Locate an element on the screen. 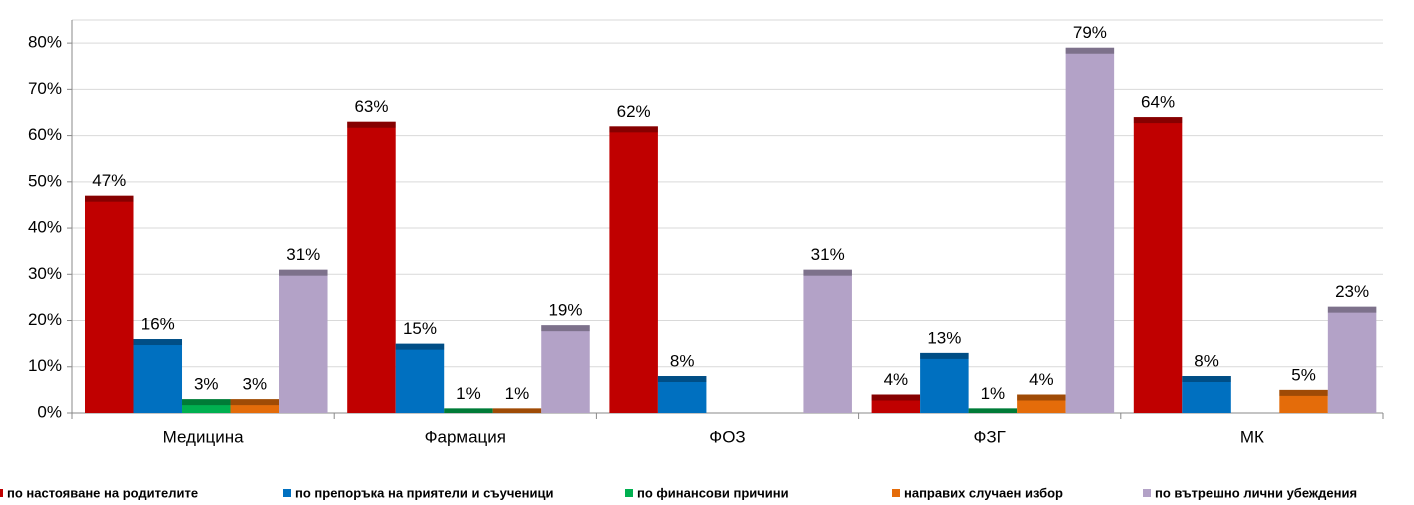 The image size is (1414, 505). y-tick-label: 40% is located at coordinates (45, 227).